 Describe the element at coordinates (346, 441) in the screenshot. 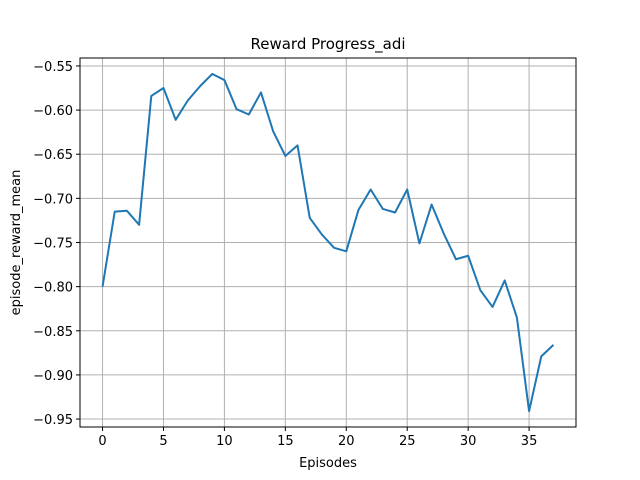

I see `x-tick-label: 20` at that location.